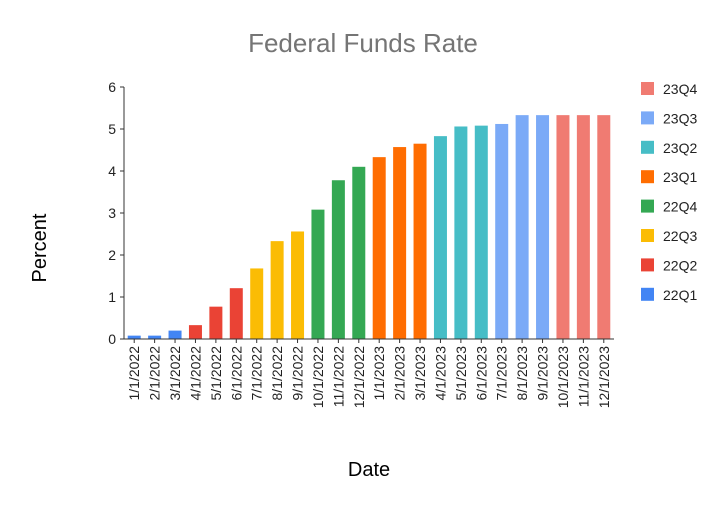 This screenshot has width=726, height=508. I want to click on x-tick-label: 5/1/2022, so click(216, 373).